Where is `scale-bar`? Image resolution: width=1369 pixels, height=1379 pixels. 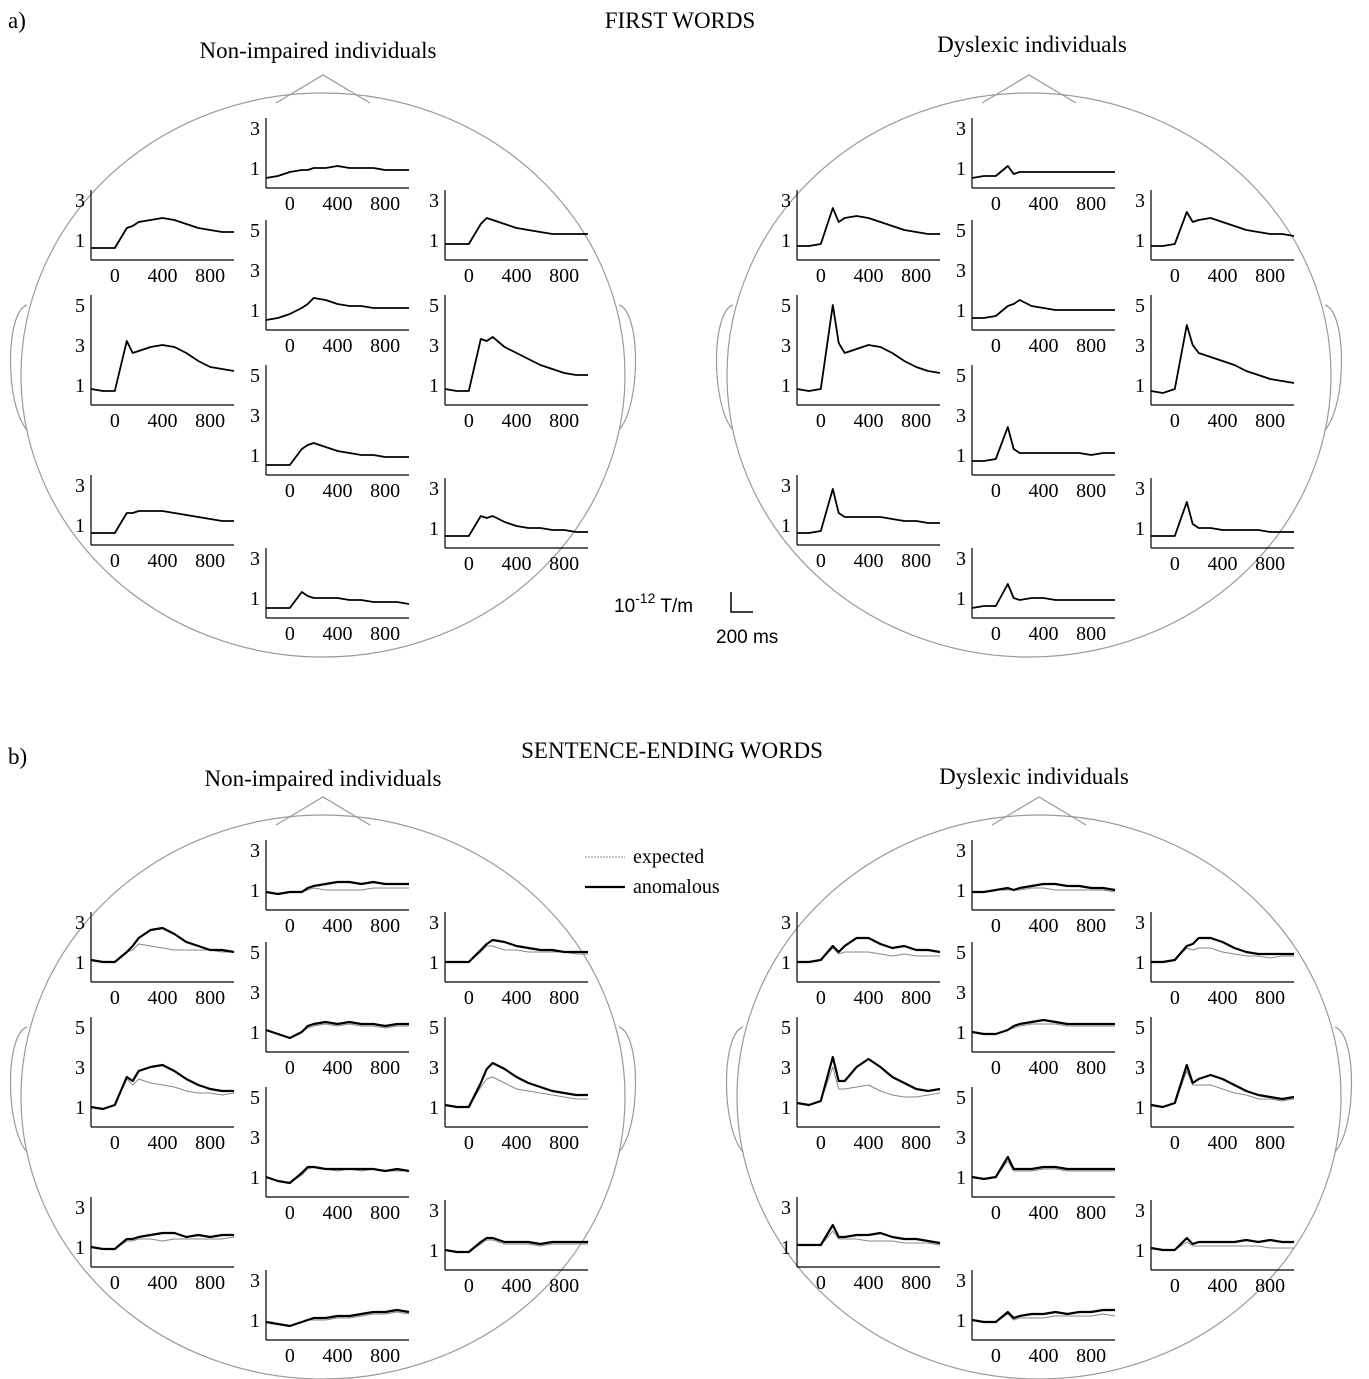 scale-bar is located at coordinates (741, 602).